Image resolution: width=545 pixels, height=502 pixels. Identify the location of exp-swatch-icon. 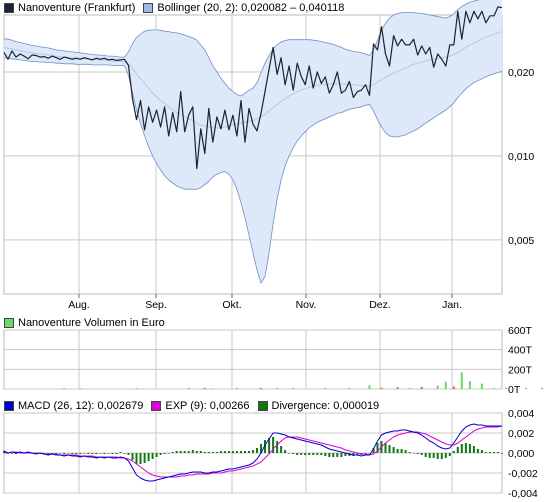
(156, 406).